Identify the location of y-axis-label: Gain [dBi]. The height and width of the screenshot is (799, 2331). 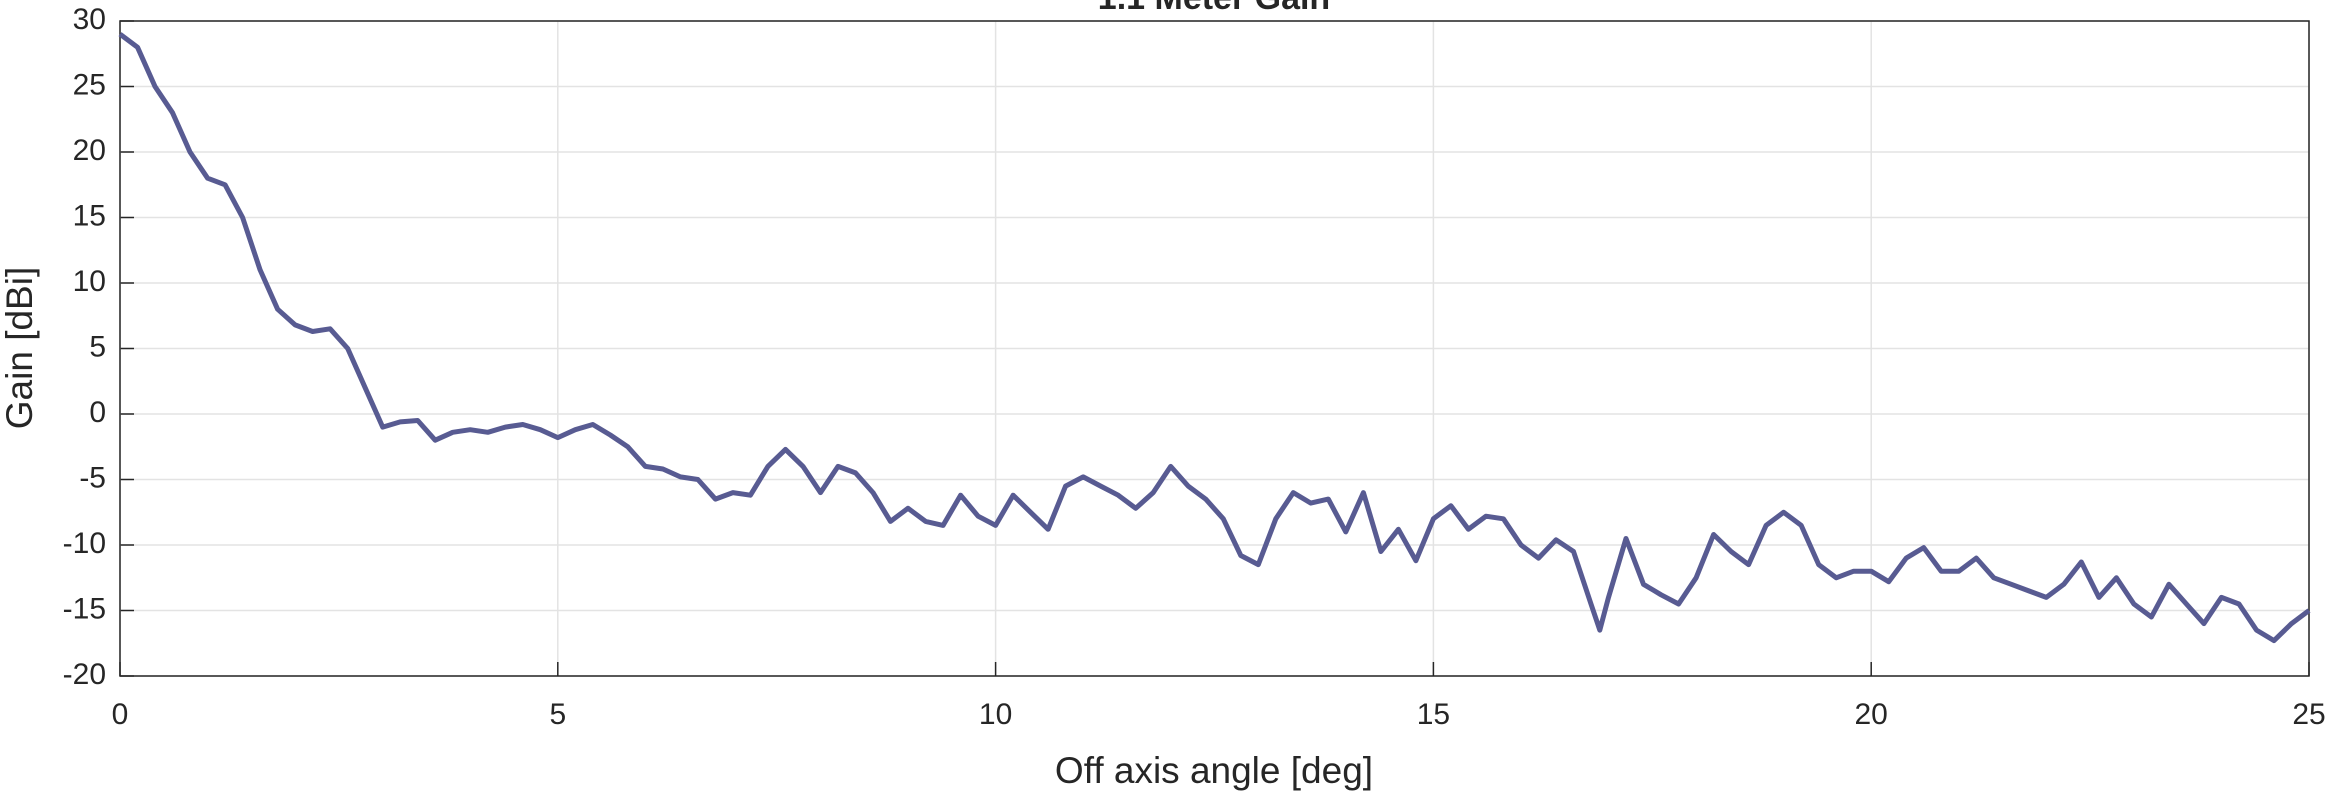
(20, 348).